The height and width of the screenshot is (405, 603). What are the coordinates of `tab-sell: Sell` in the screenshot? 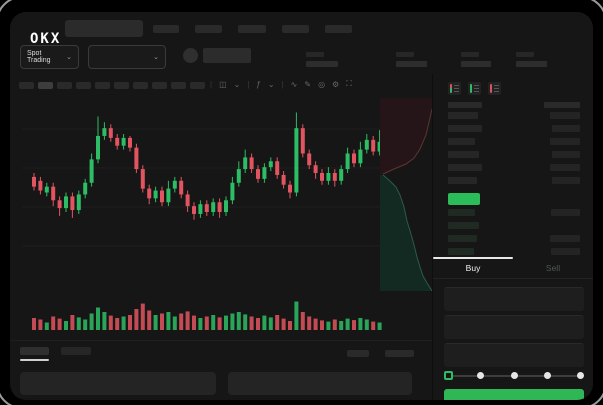 It's located at (553, 267).